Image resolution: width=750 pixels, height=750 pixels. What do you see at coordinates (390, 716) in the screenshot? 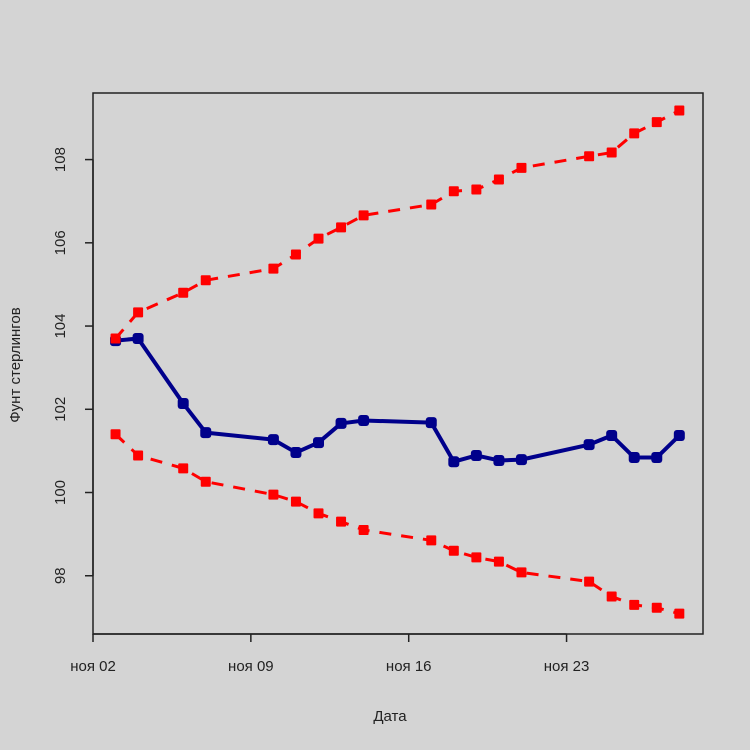
I see `x-axis-label: Дата` at bounding box center [390, 716].